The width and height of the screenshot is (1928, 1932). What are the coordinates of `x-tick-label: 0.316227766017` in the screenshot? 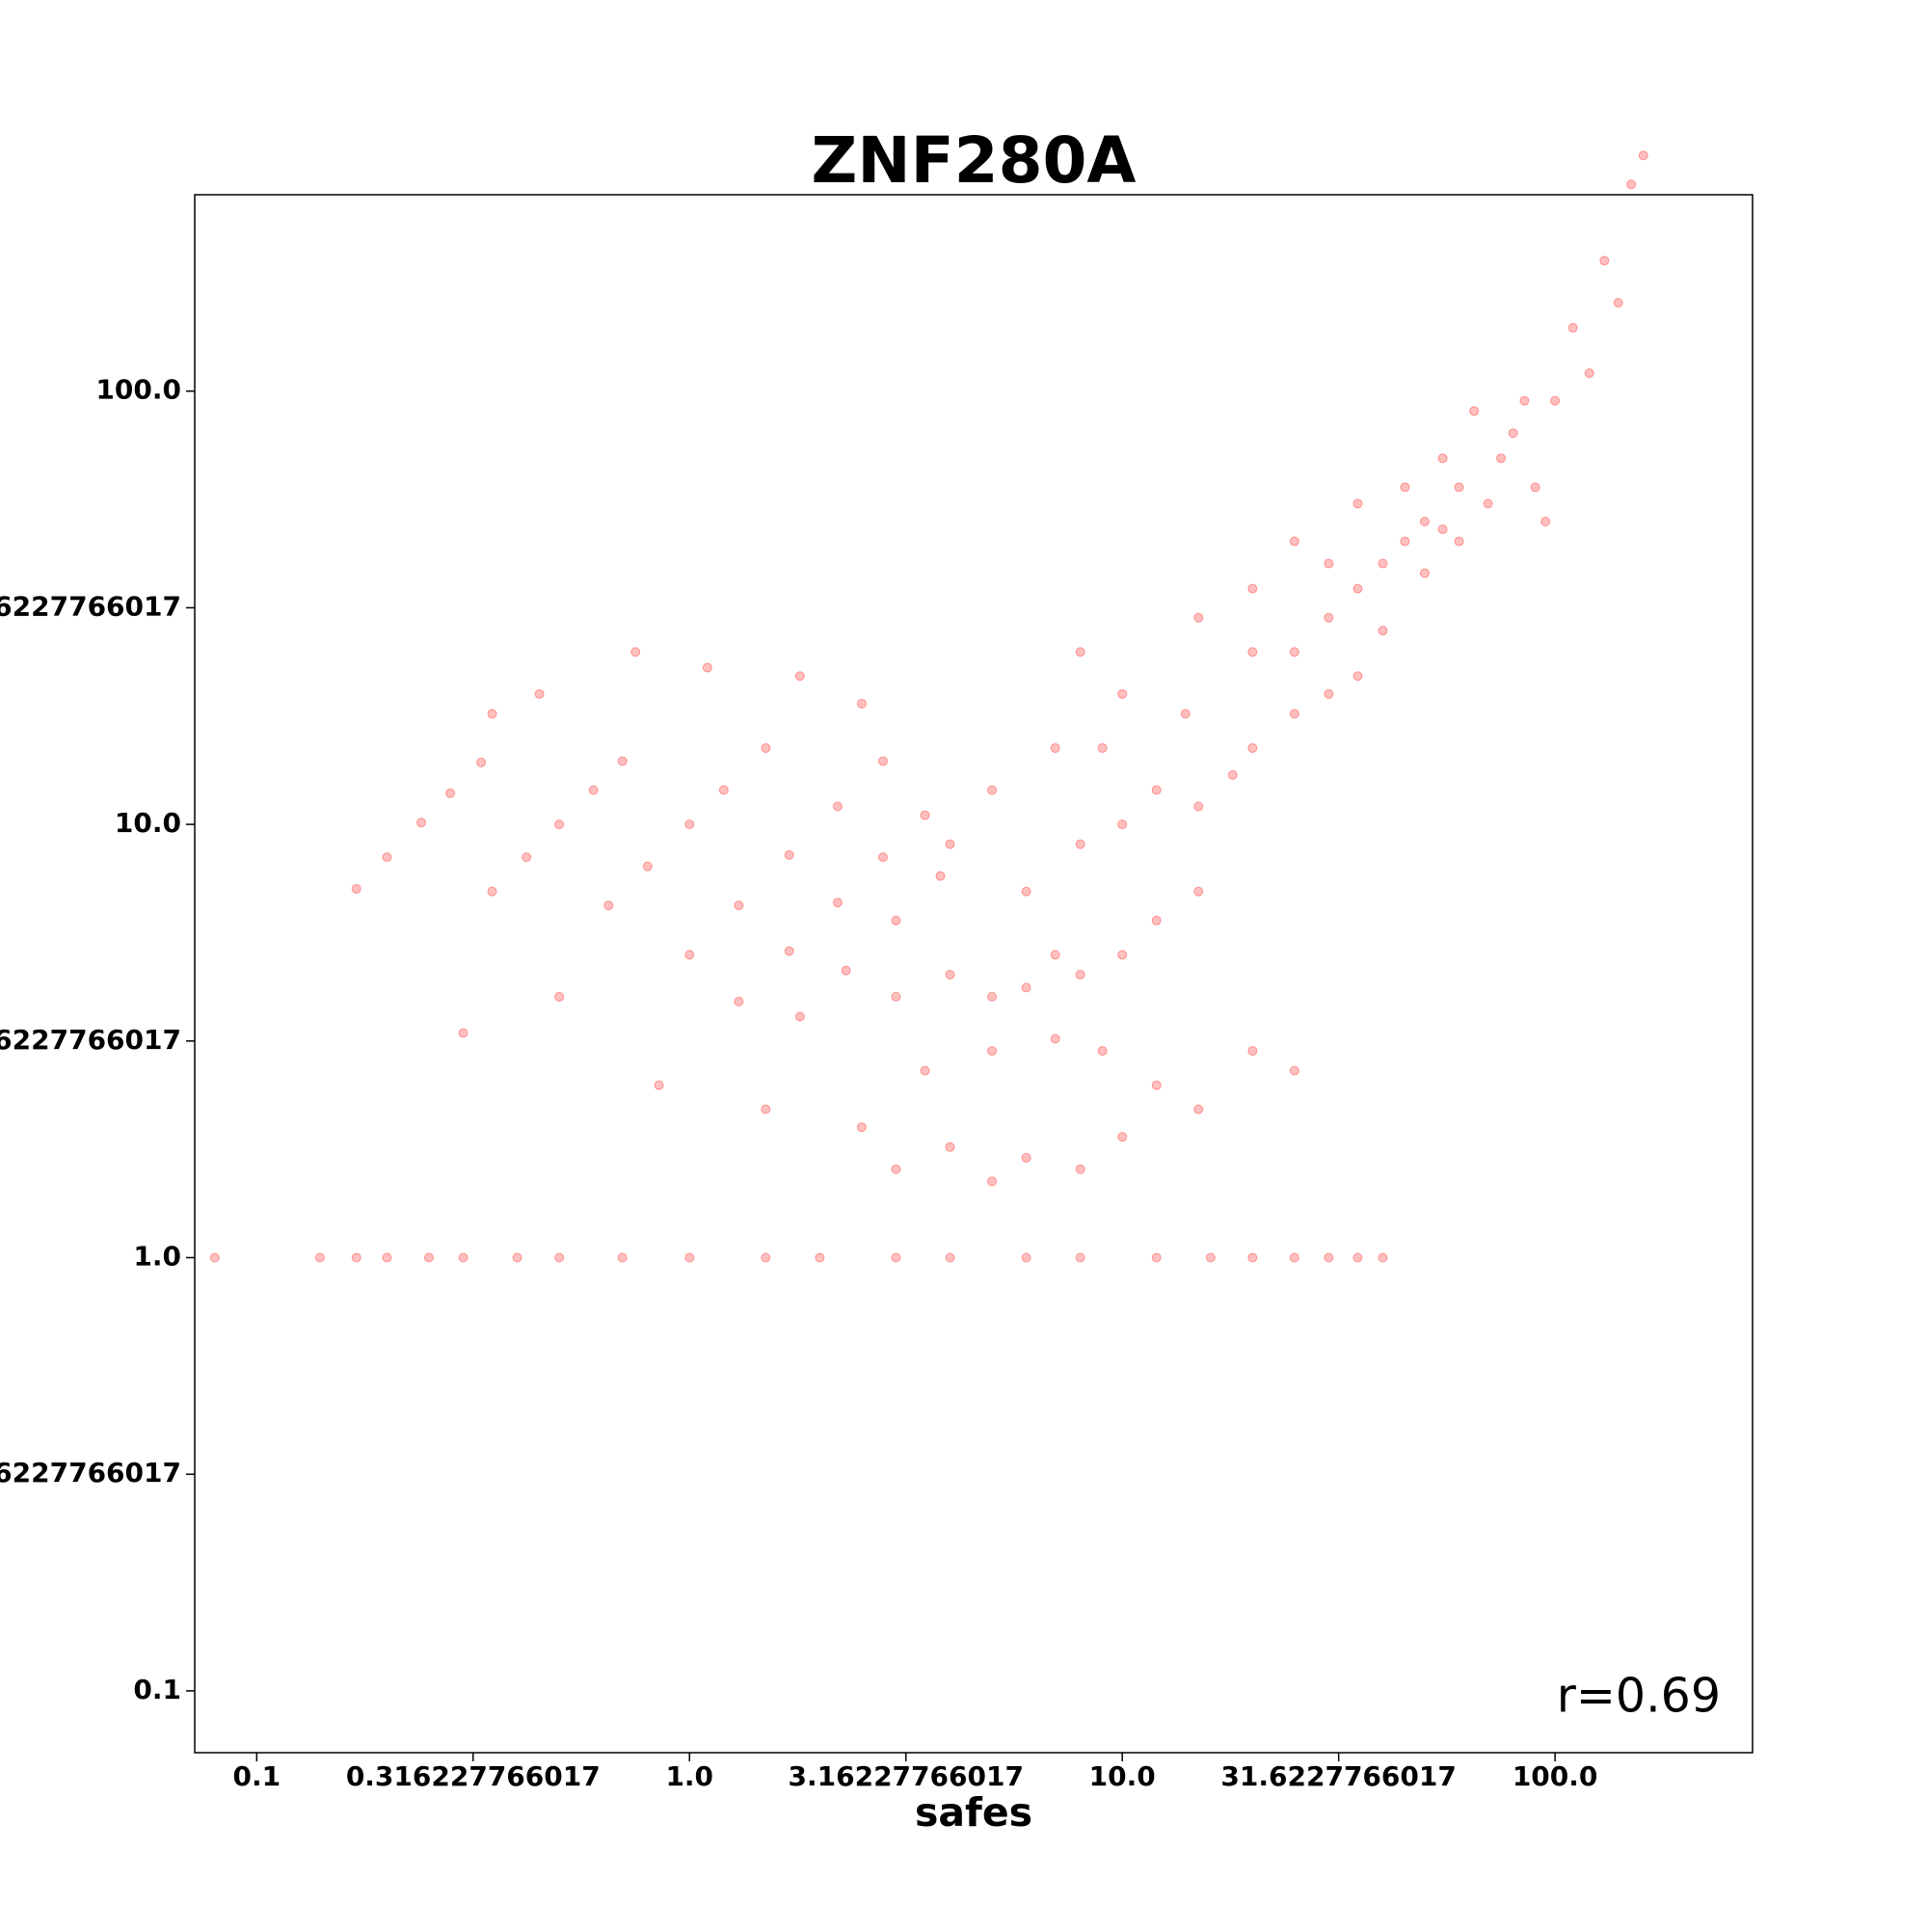 It's located at (473, 1776).